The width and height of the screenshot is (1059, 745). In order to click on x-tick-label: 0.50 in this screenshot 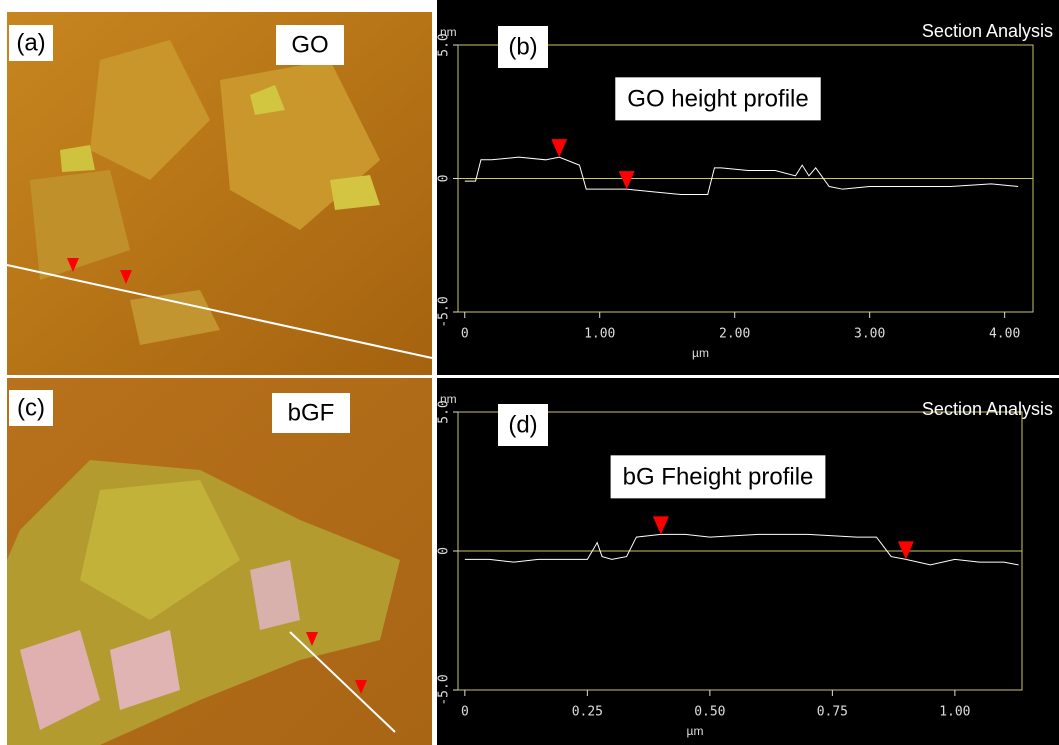, I will do `click(709, 712)`.